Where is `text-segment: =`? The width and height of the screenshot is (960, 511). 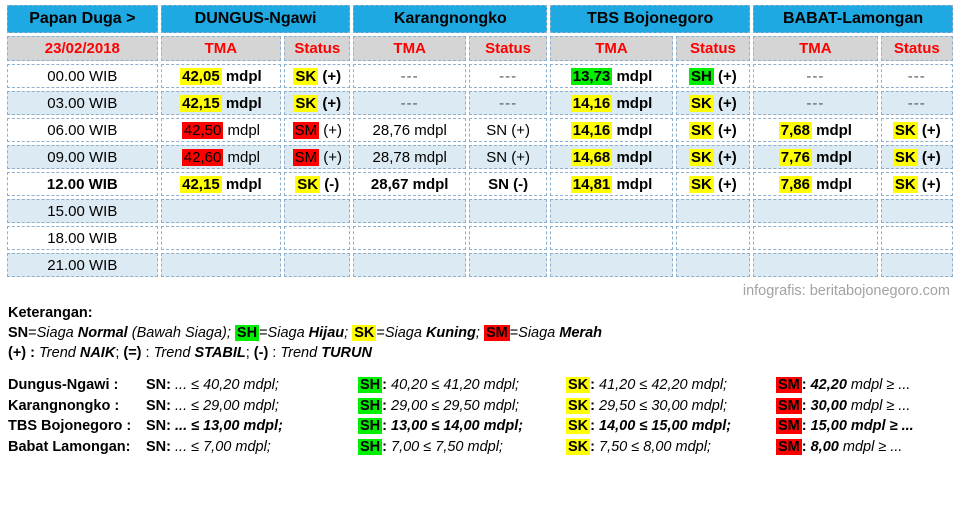 text-segment: = is located at coordinates (263, 333).